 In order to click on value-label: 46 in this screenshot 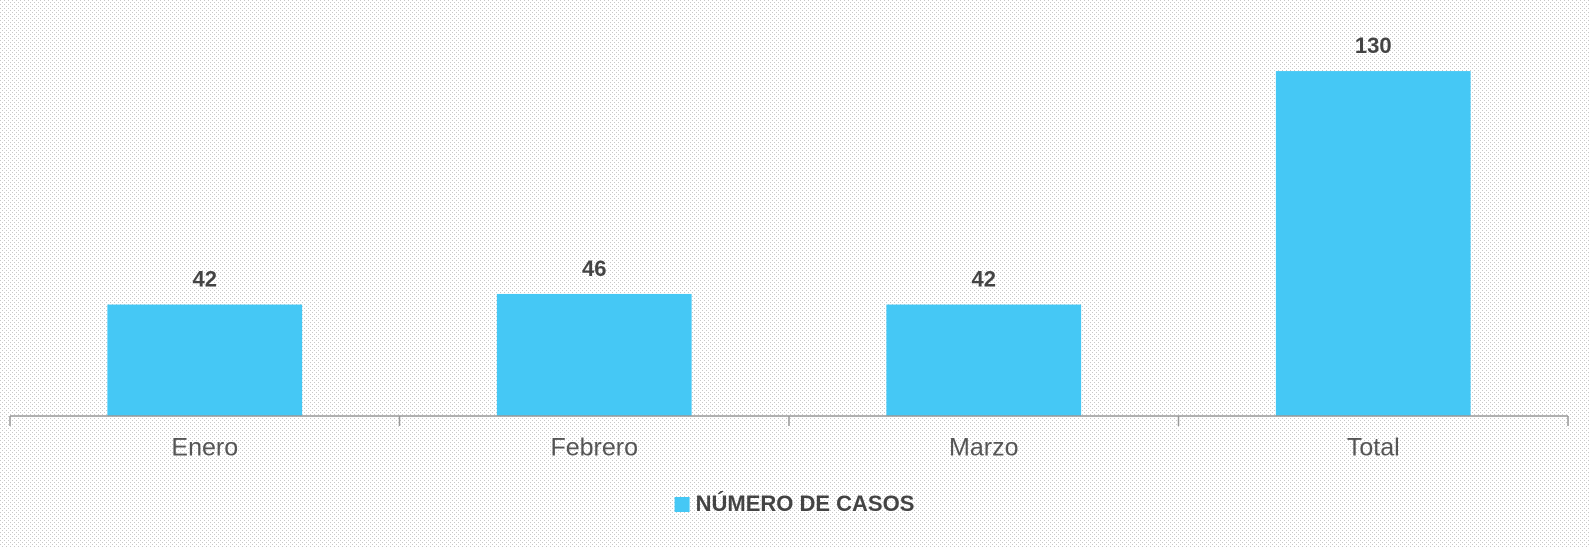, I will do `click(594, 268)`.